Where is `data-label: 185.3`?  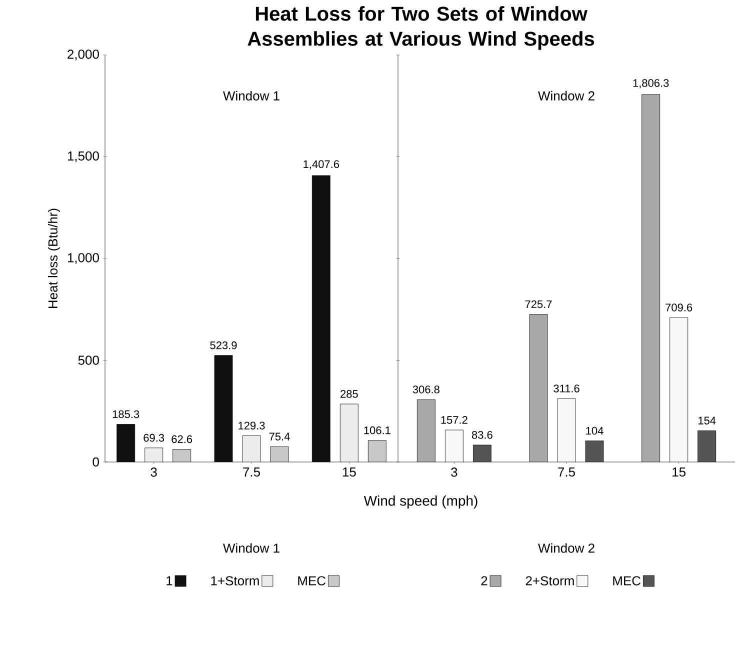 data-label: 185.3 is located at coordinates (126, 414).